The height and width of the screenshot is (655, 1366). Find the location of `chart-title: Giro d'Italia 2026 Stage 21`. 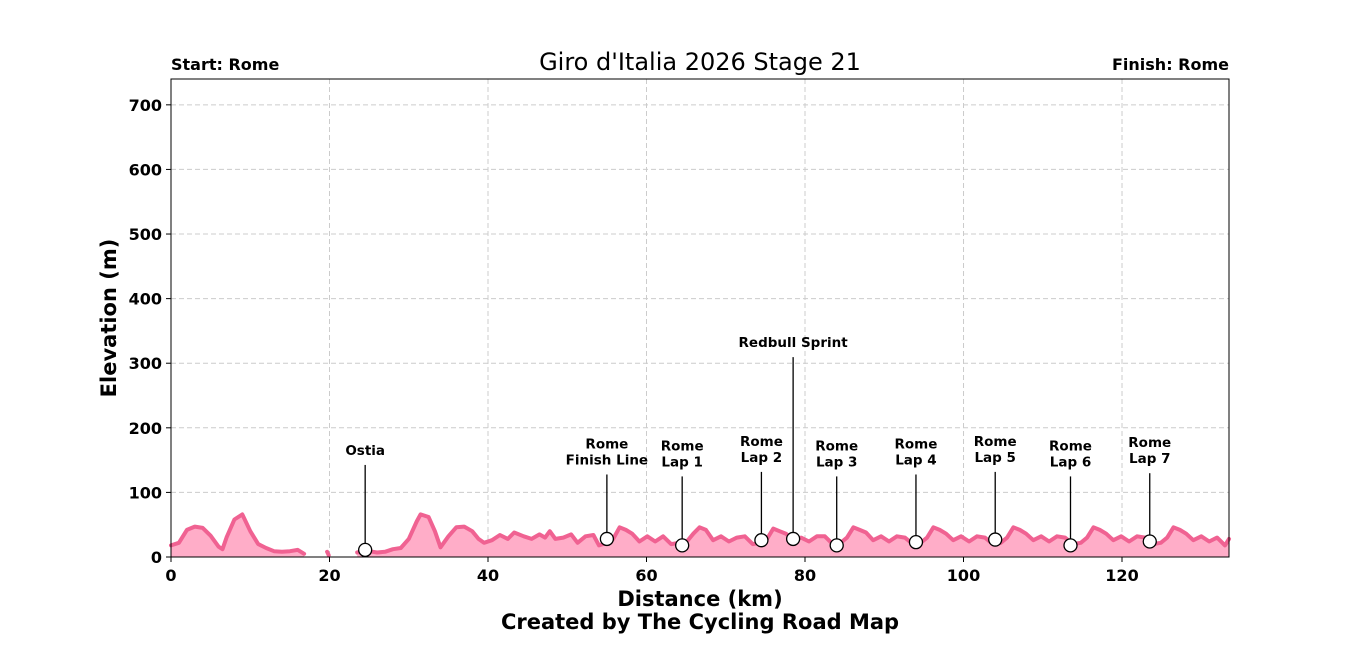

chart-title: Giro d'Italia 2026 Stage 21 is located at coordinates (700, 62).